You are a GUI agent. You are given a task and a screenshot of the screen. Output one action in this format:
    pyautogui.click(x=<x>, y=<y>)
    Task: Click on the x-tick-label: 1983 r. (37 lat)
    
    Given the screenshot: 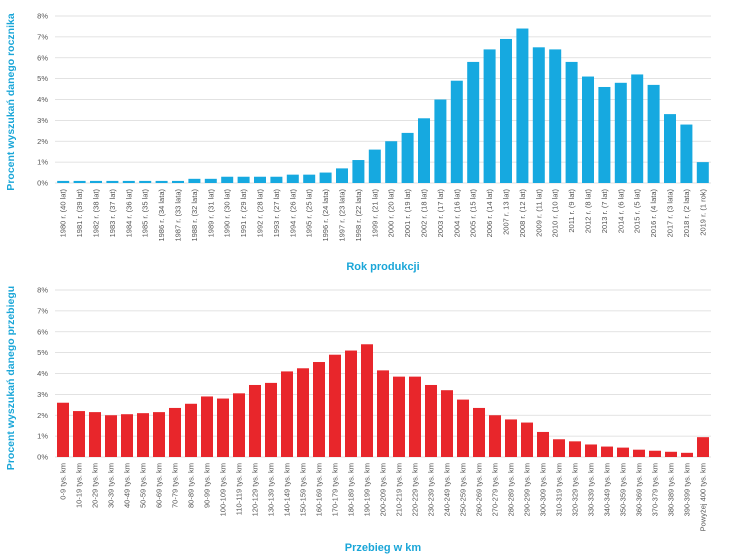 What is the action you would take?
    pyautogui.click(x=112, y=213)
    